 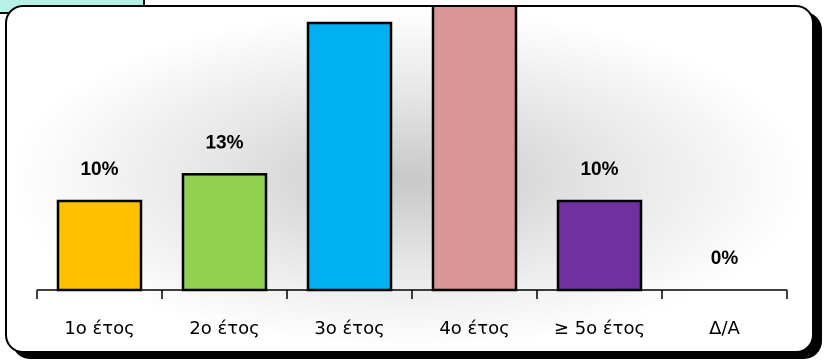 What do you see at coordinates (224, 142) in the screenshot?
I see `data-label: 13%` at bounding box center [224, 142].